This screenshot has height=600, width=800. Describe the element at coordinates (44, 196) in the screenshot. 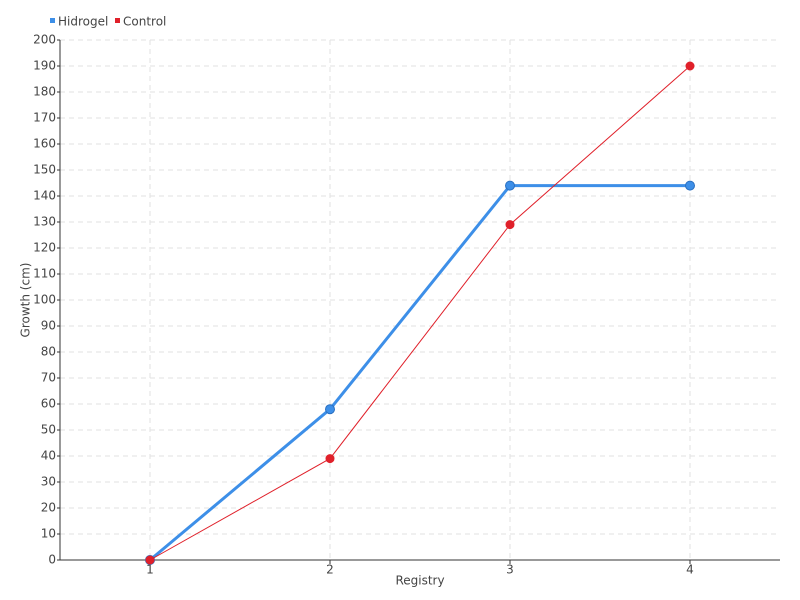

I see `y-tick-label: 140` at that location.